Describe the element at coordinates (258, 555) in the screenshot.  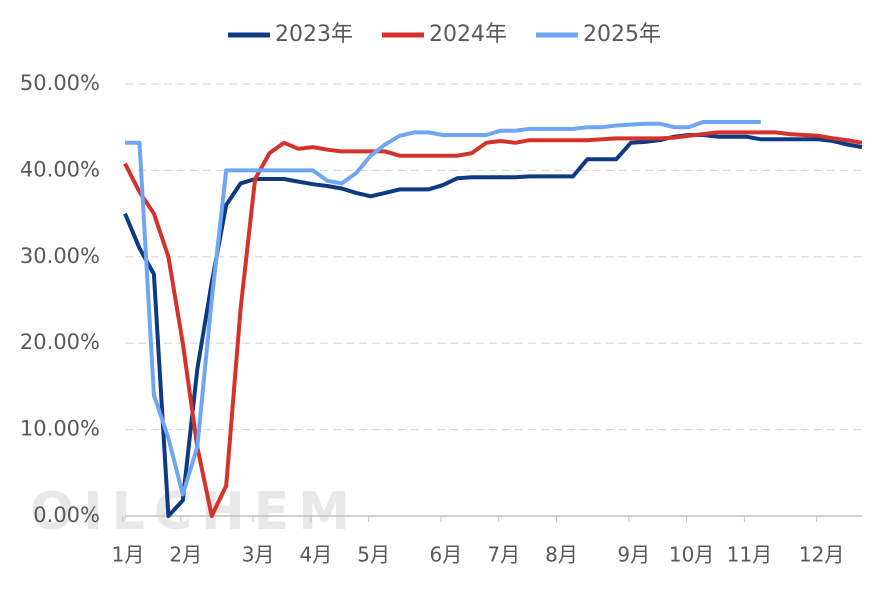
I see `x-tick-label: 3月` at that location.